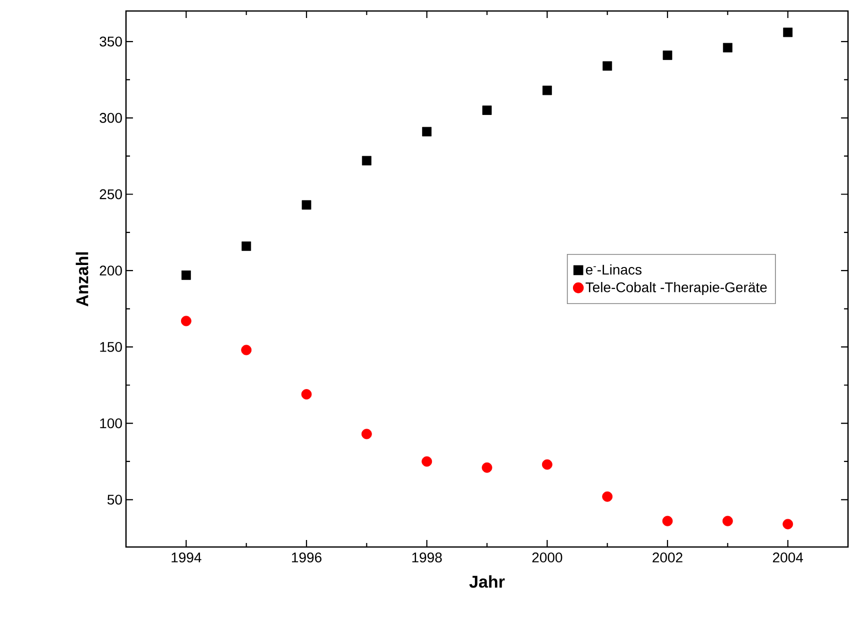  Describe the element at coordinates (111, 347) in the screenshot. I see `y-tick-label: 150` at that location.